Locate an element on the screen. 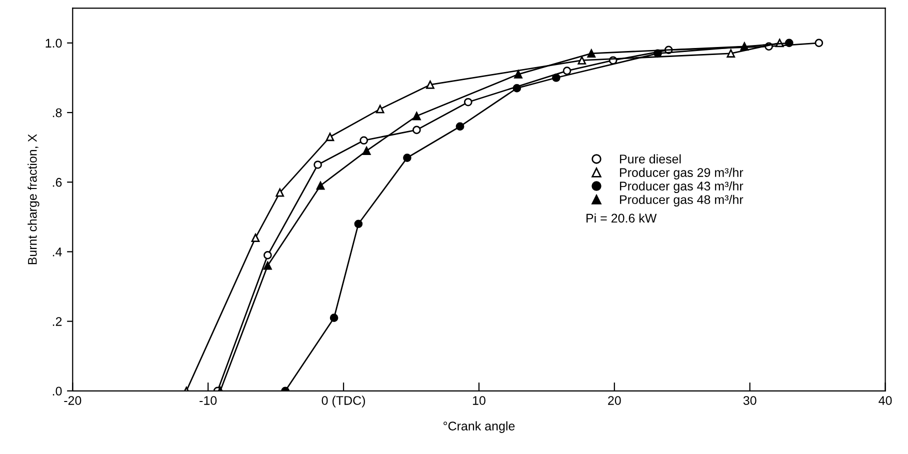  legend-label: Producer gas 48 m³/hr is located at coordinates (682, 200).